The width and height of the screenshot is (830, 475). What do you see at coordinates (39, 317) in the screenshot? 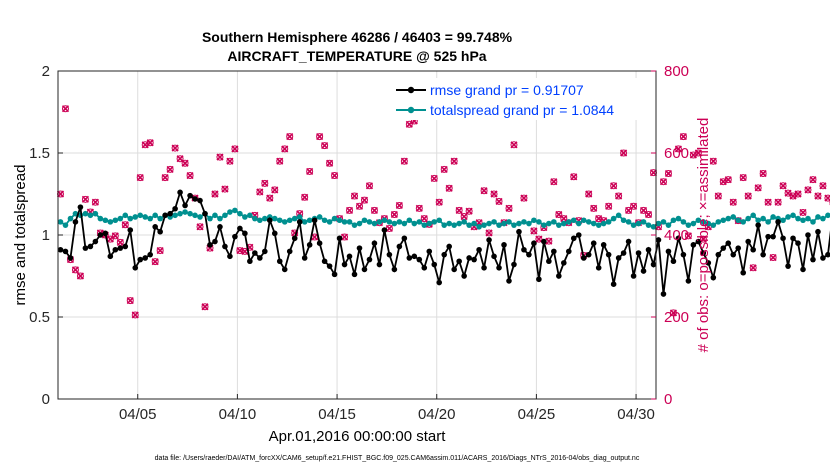
I see `y-left-tick-label: 0.5` at bounding box center [39, 317].